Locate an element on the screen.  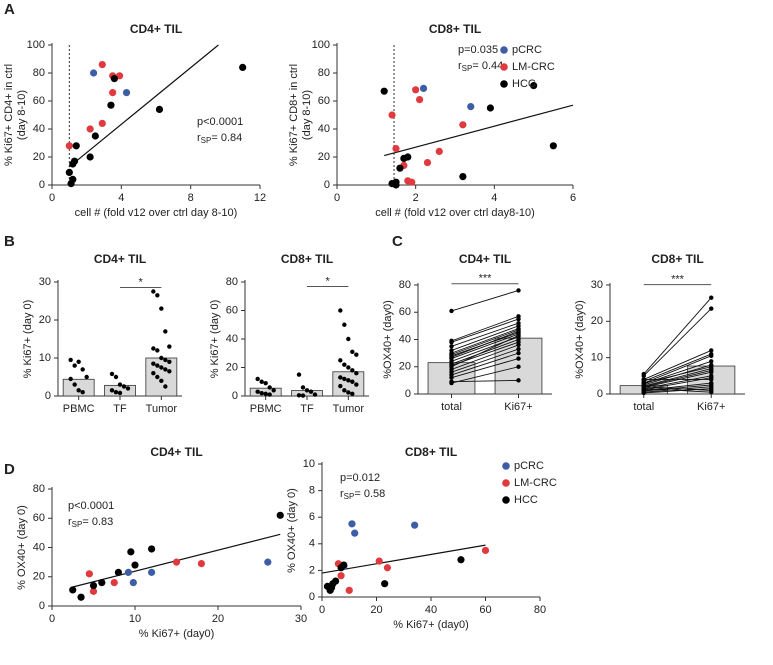
x-tick-label: Ki67+ is located at coordinates (711, 407).